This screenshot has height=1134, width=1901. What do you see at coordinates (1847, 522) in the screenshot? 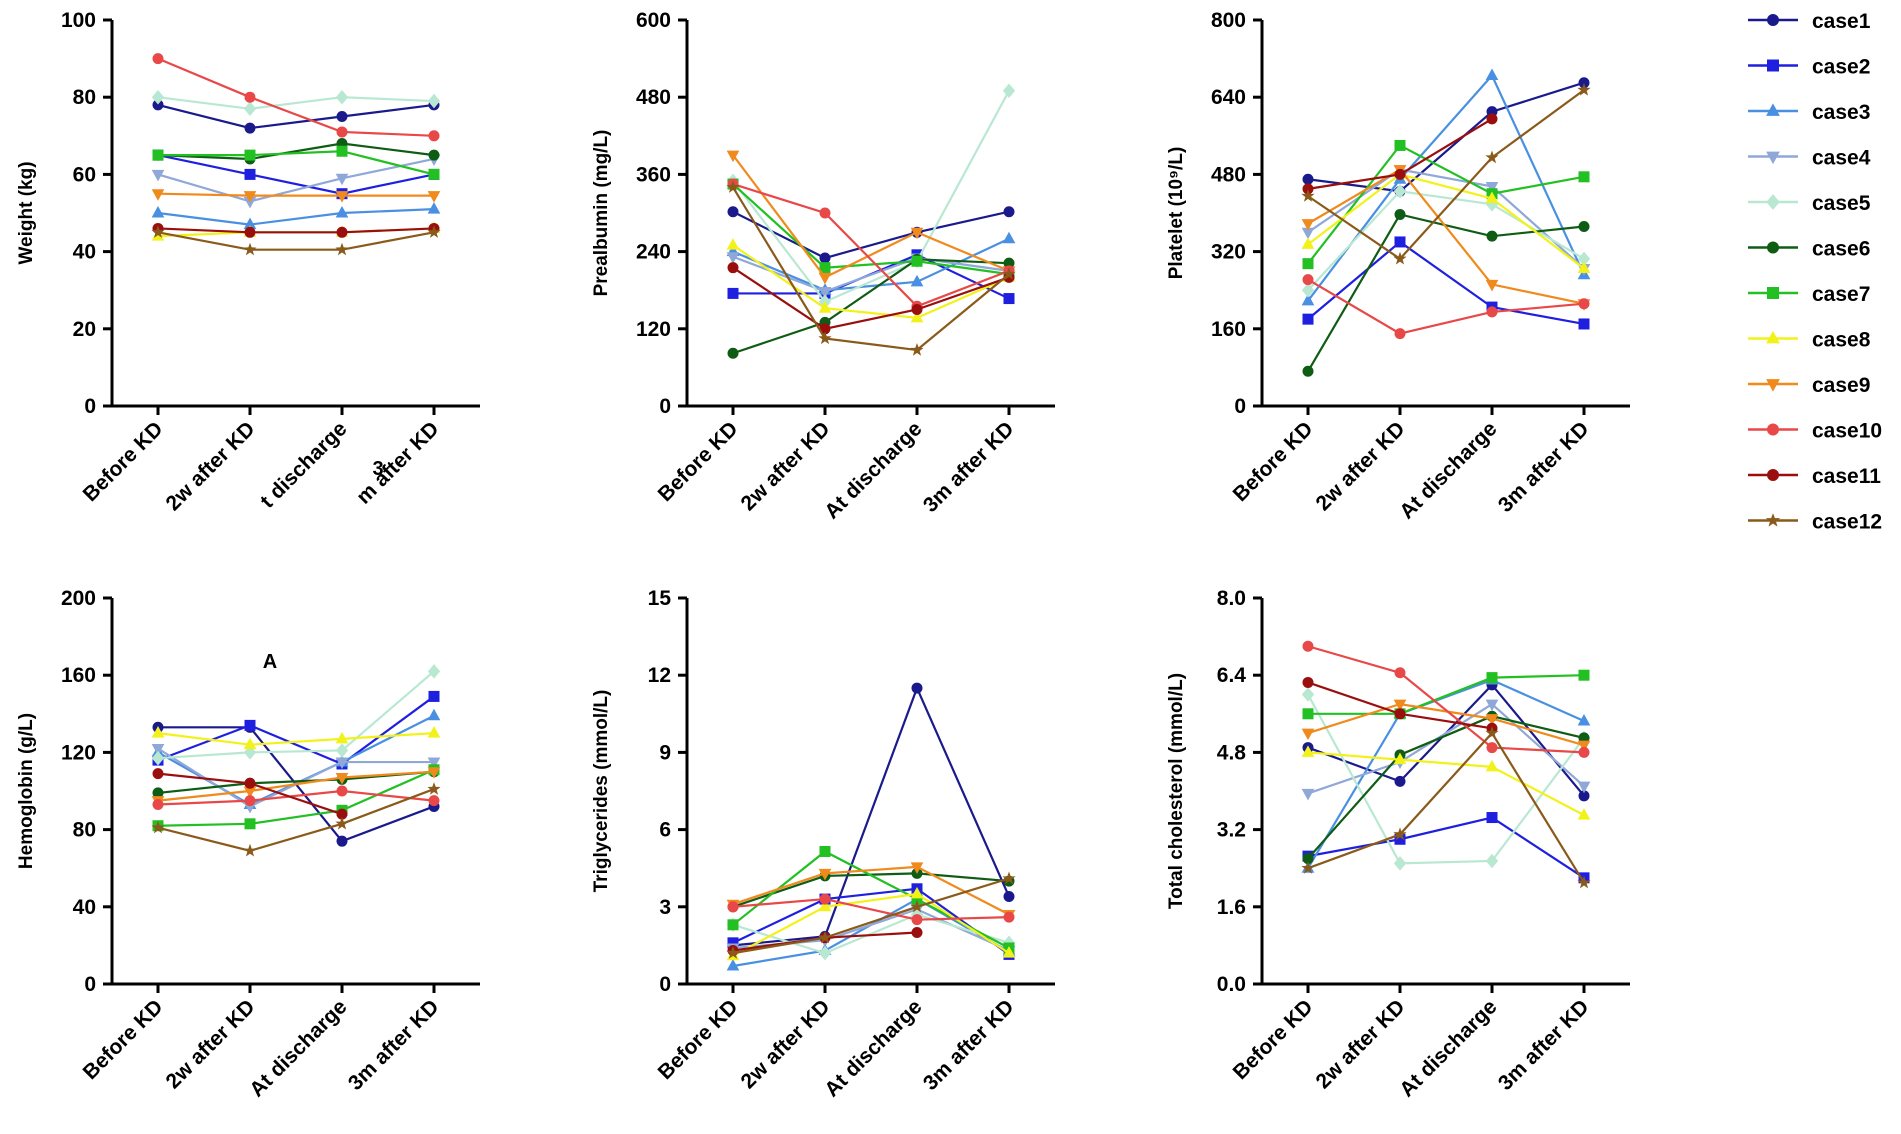
I see `legend-label: case12` at bounding box center [1847, 522].